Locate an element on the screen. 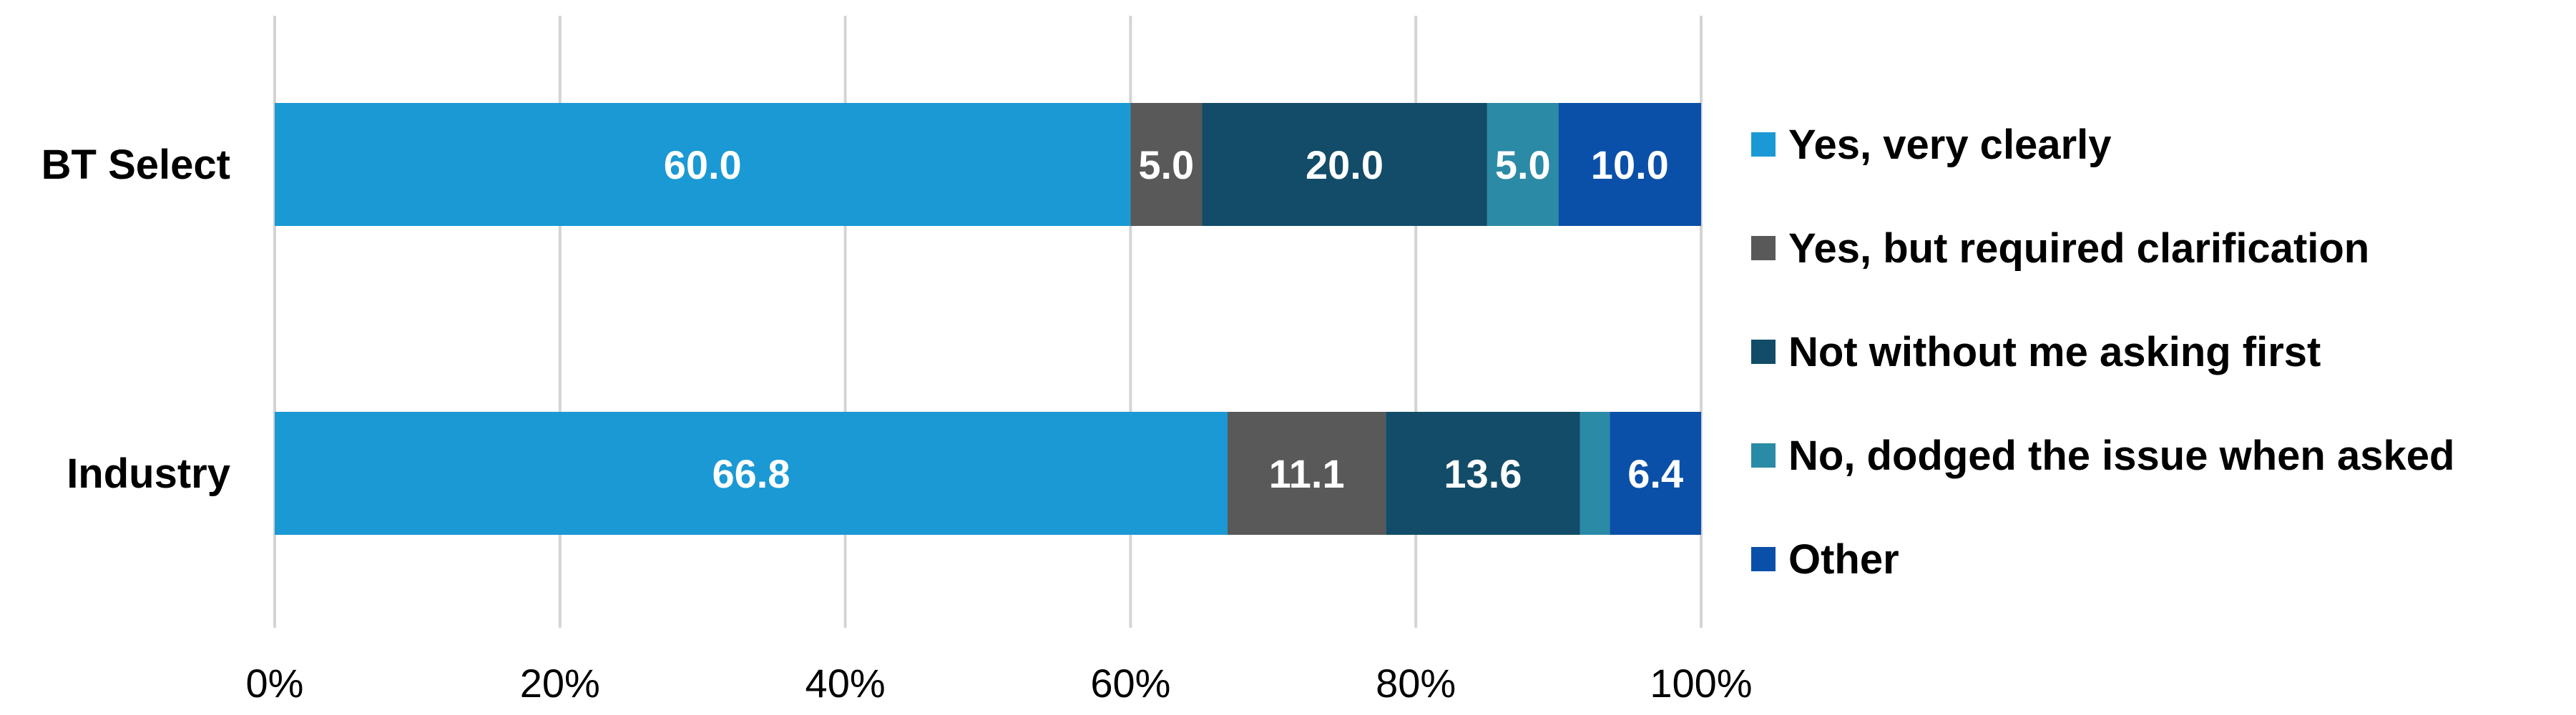 This screenshot has width=2576, height=715. x-tick-label: 60% is located at coordinates (1130, 683).